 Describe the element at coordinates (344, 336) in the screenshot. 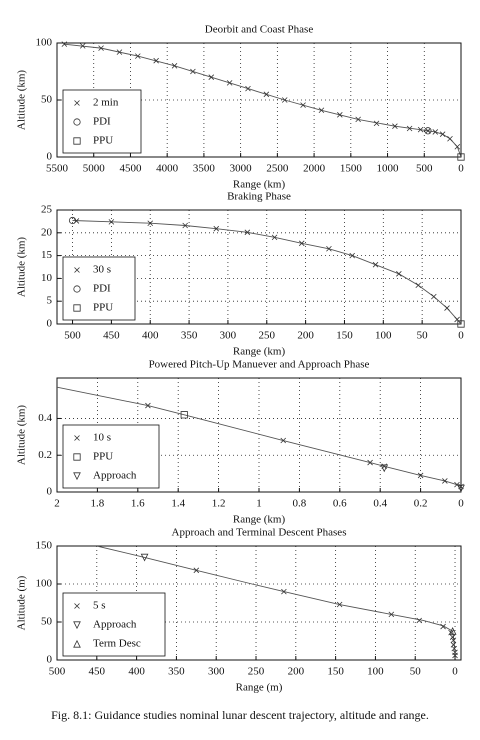

I see `x-tick-label: 150` at that location.